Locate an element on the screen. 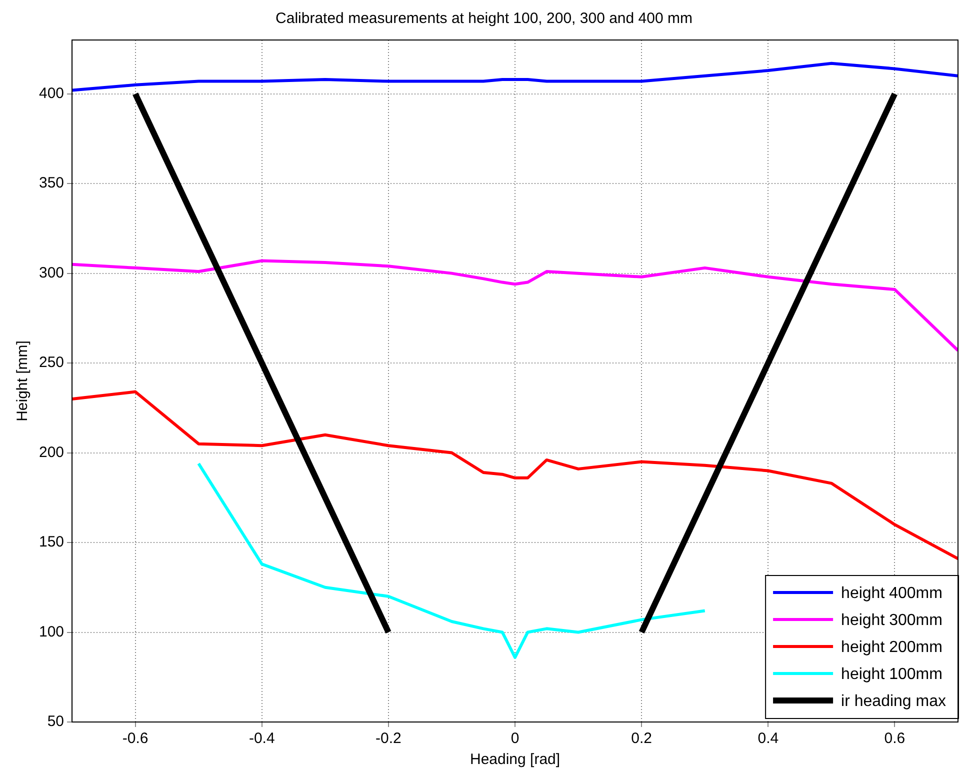  y-tick-label: 300 is located at coordinates (51, 273).